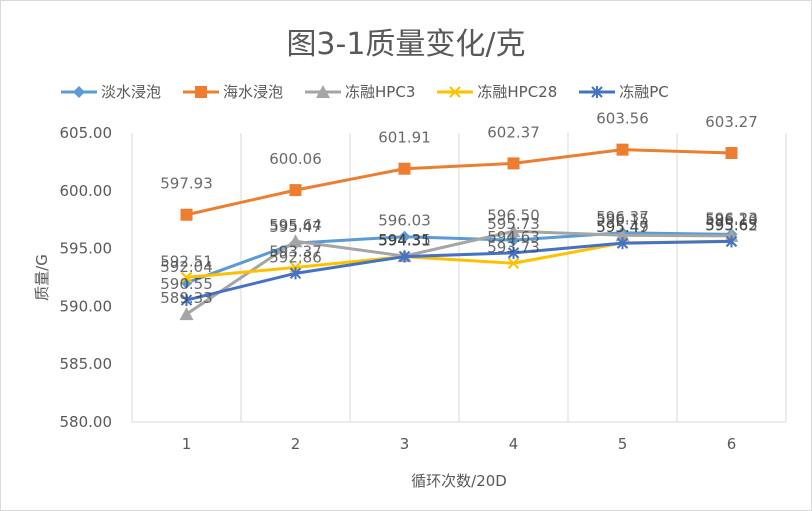  I want to click on legend-label: 冻融HPC3, so click(380, 92).